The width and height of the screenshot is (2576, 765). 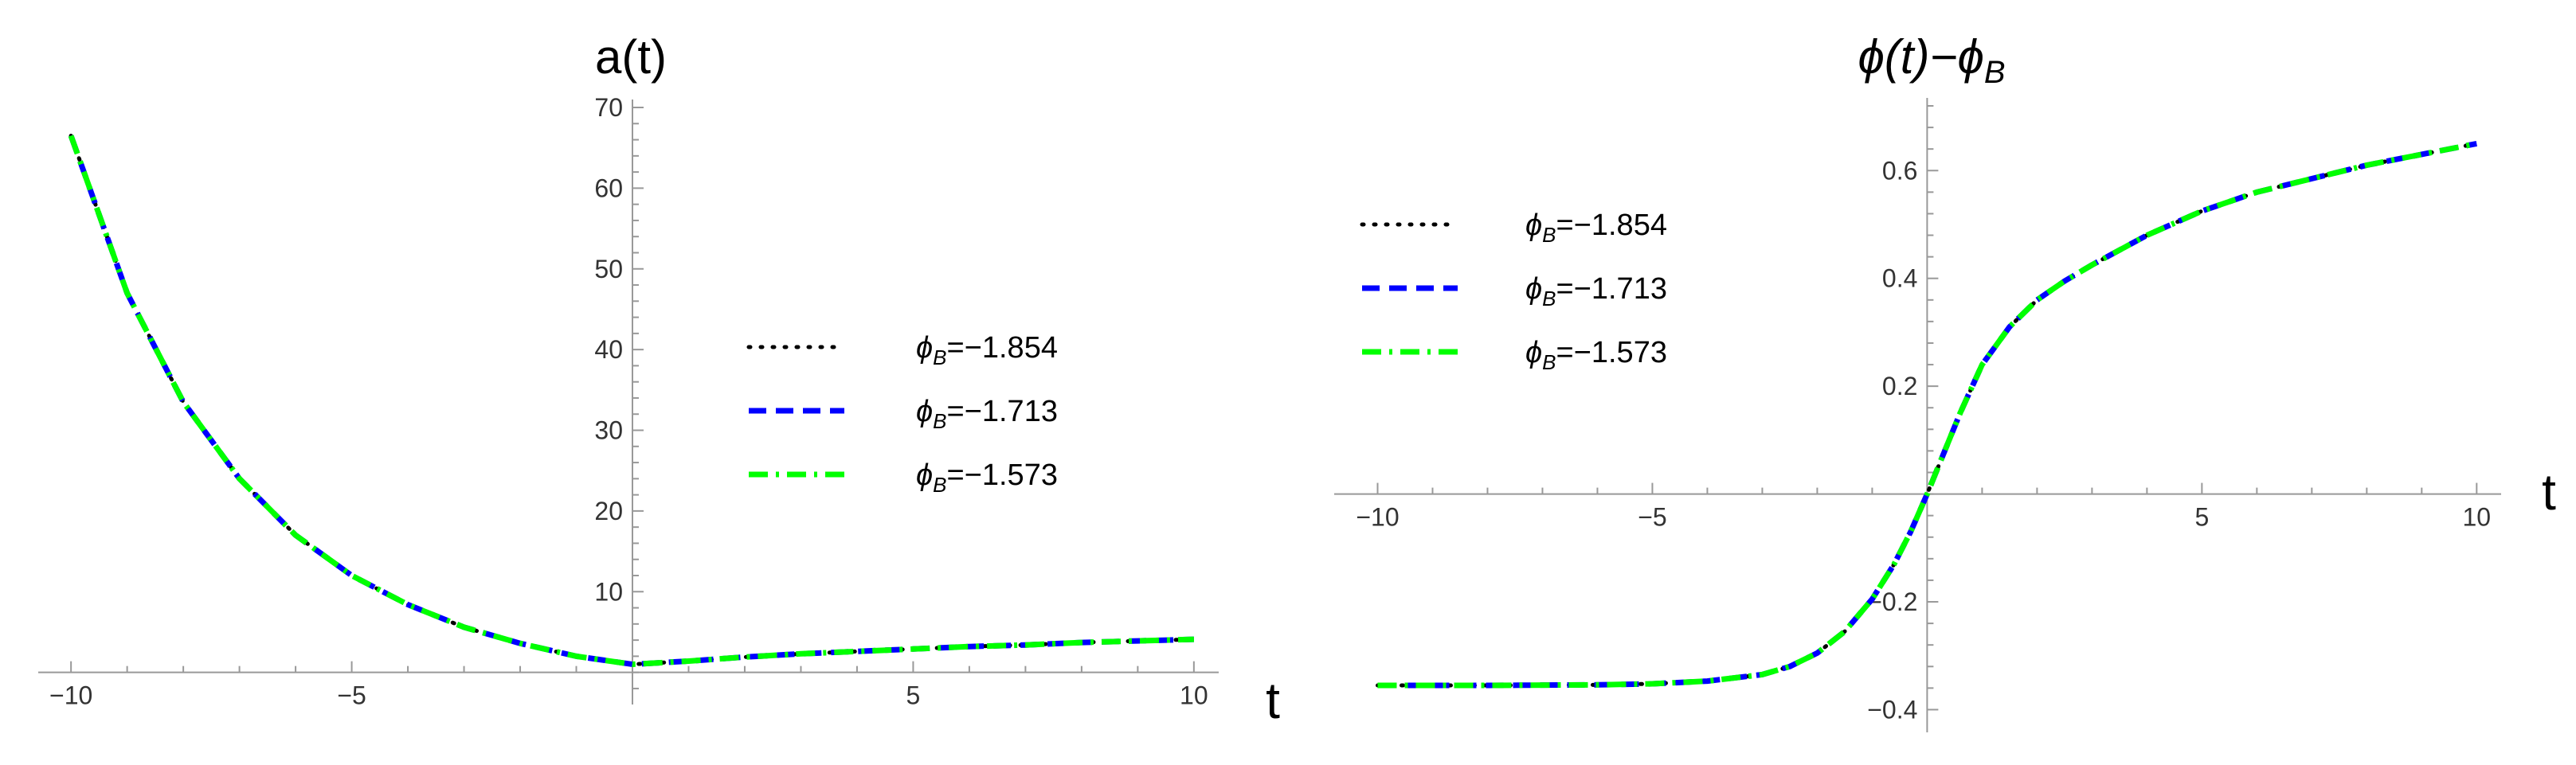 I want to click on y-tick-label: 30, so click(x=608, y=430).